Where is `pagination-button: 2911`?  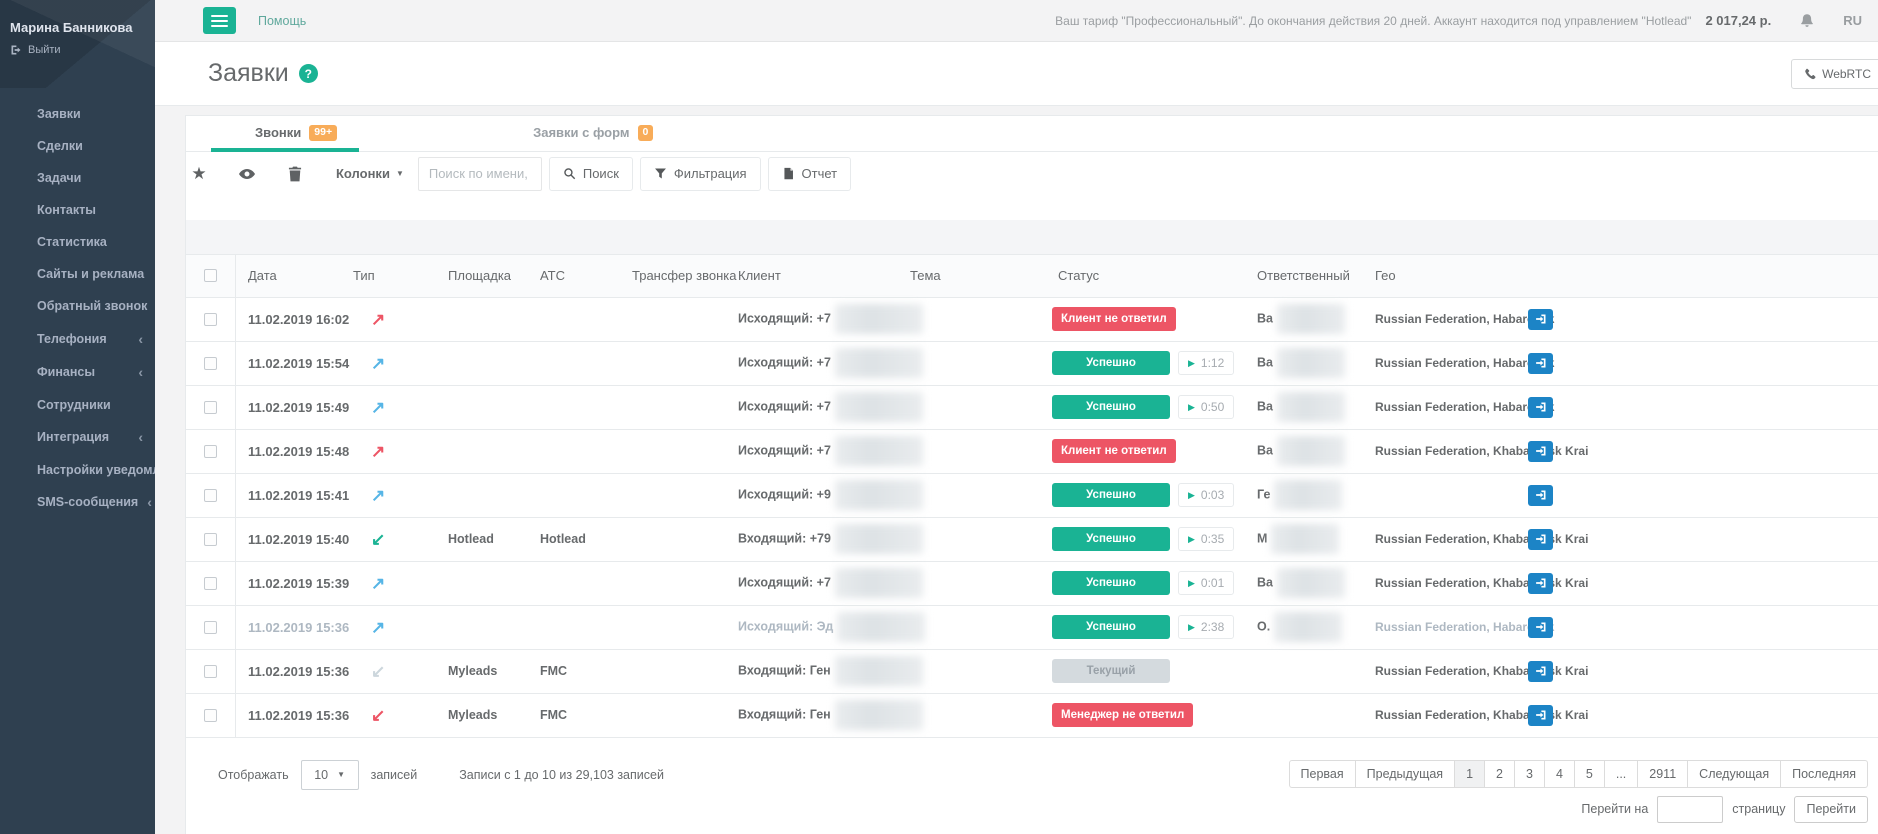 pagination-button: 2911 is located at coordinates (1663, 773).